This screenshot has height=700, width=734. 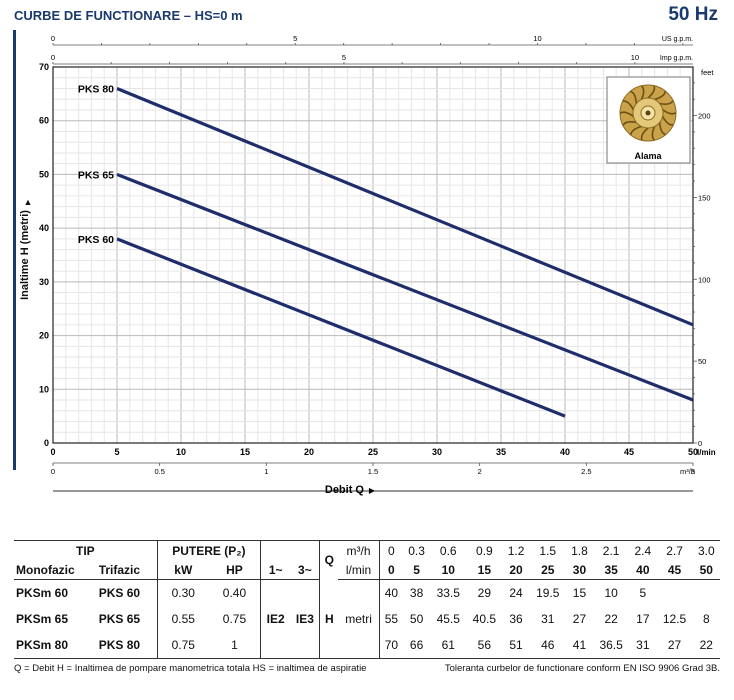 What do you see at coordinates (700, 443) in the screenshot?
I see `feet-tick-label: 0` at bounding box center [700, 443].